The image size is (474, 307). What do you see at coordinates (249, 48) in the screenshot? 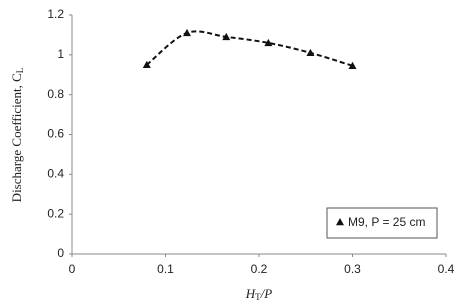
I see `trend-line` at bounding box center [249, 48].